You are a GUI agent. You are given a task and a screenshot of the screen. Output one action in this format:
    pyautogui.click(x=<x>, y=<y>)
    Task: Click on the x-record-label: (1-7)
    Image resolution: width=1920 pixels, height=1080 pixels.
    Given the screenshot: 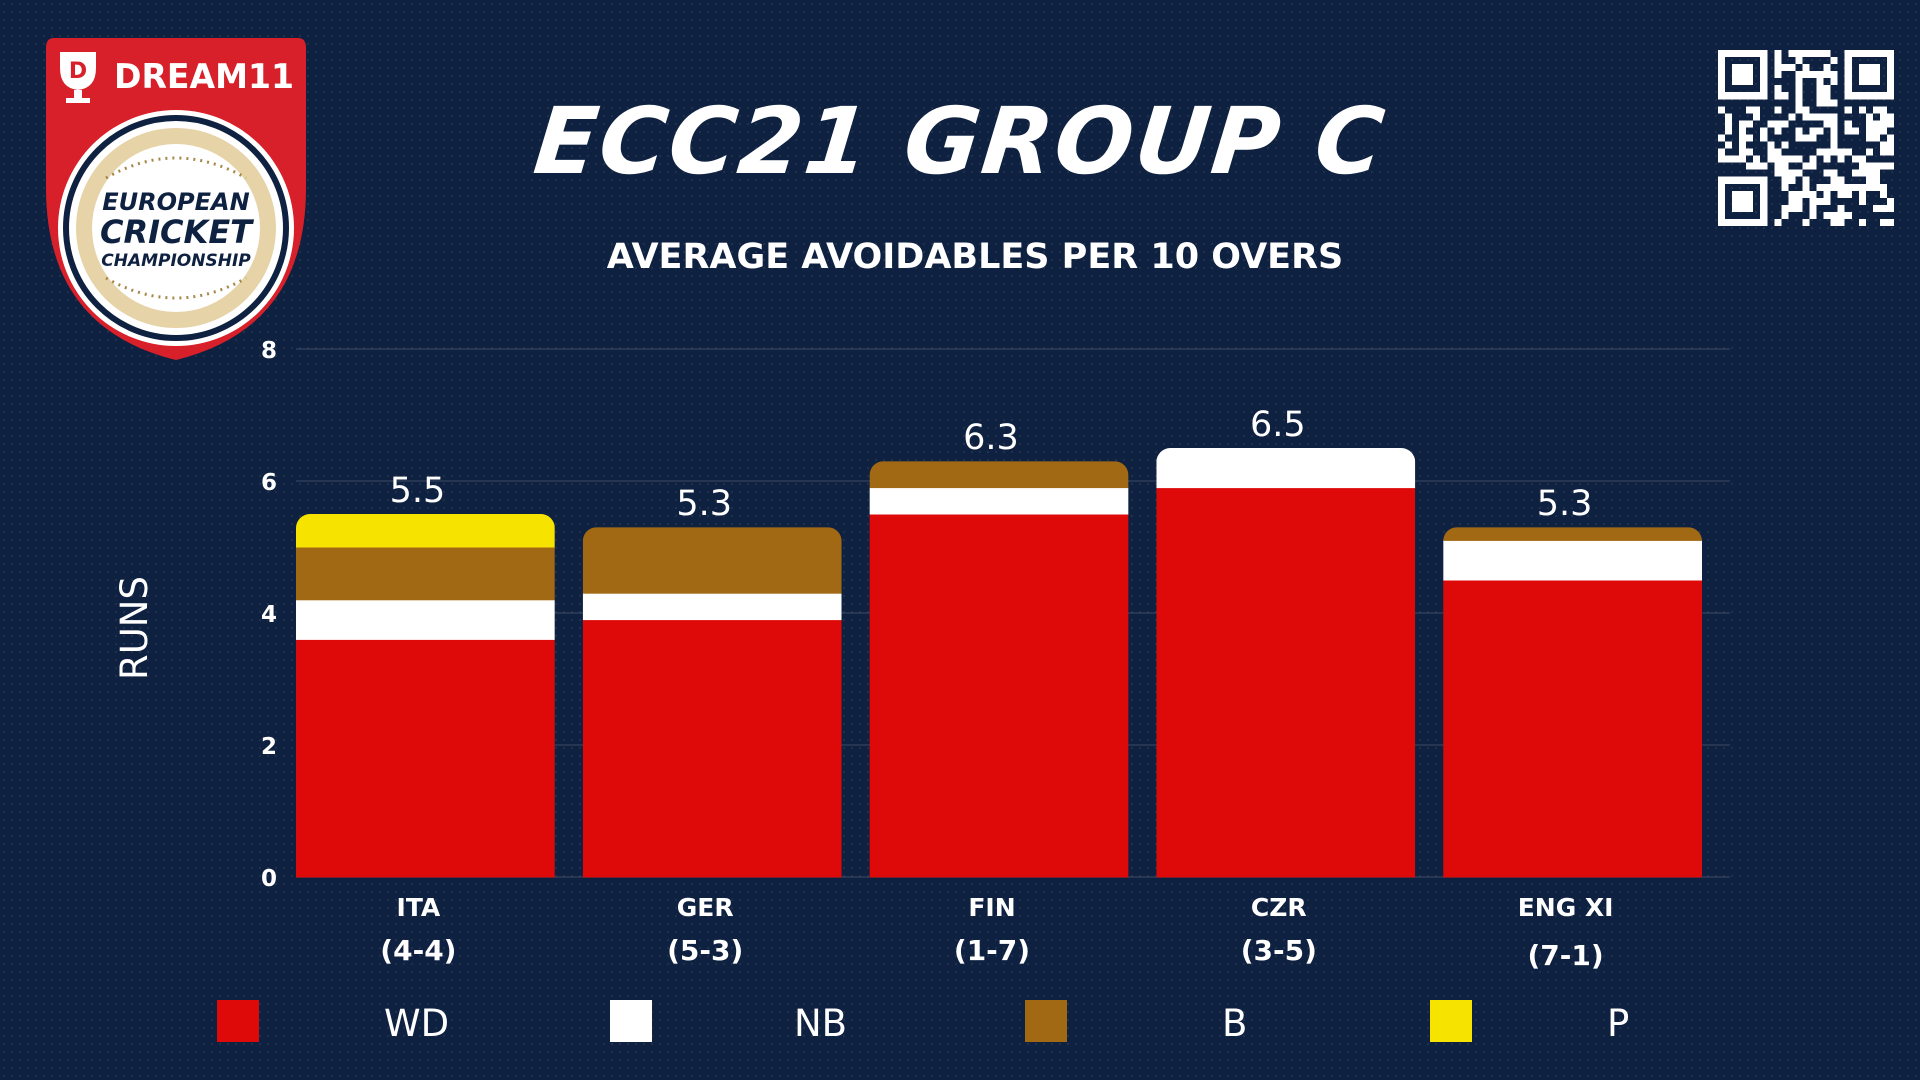 What is the action you would take?
    pyautogui.click(x=992, y=950)
    